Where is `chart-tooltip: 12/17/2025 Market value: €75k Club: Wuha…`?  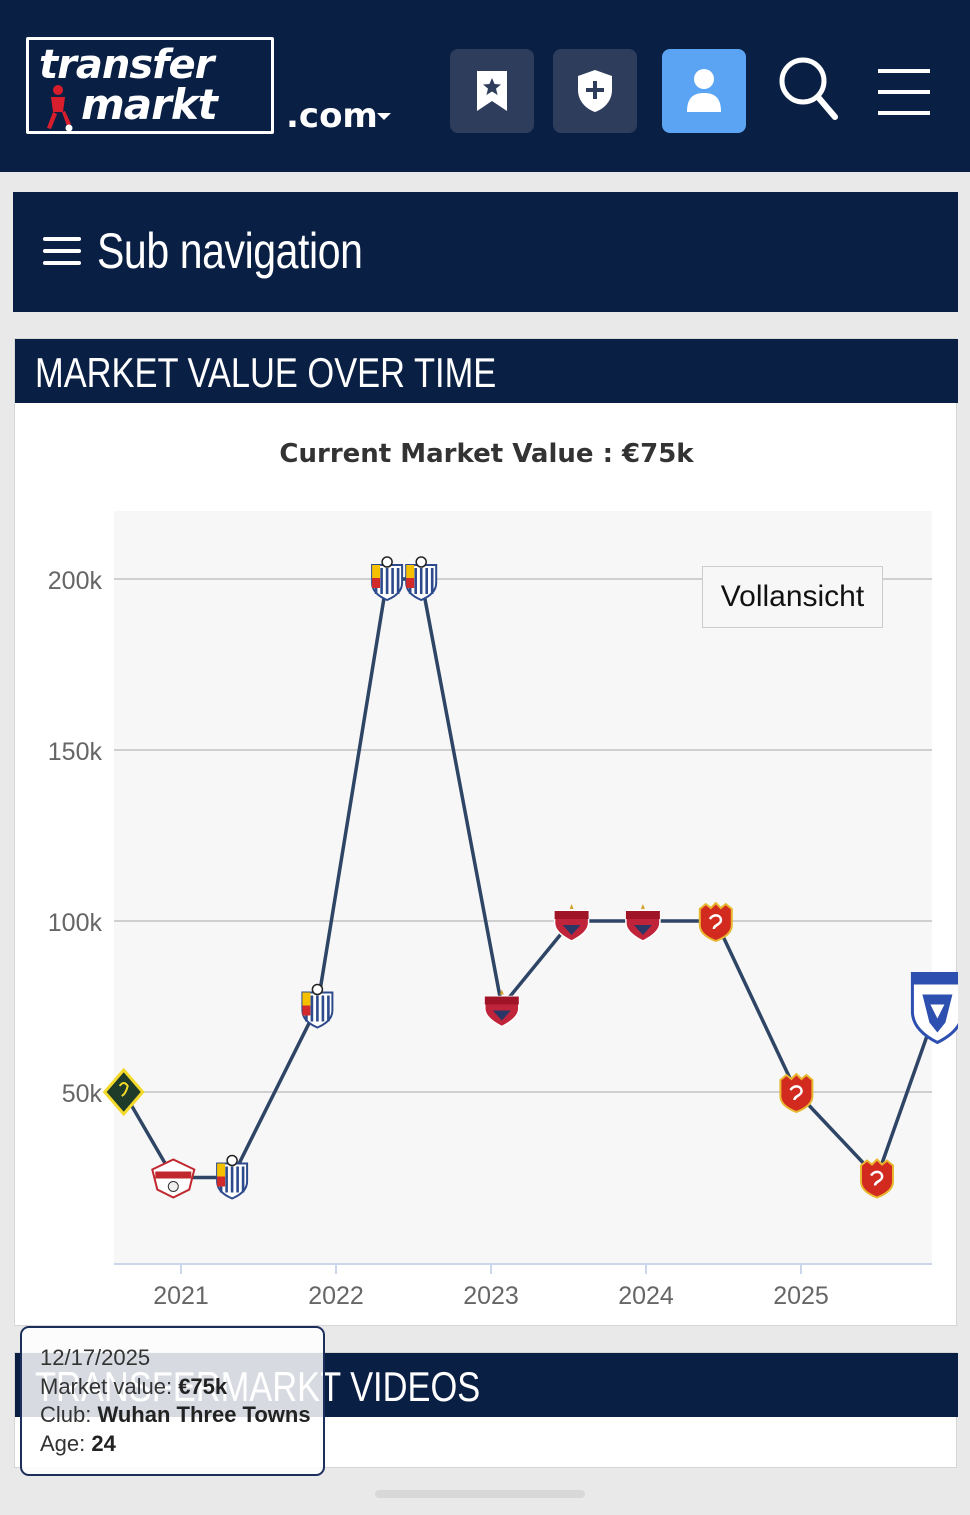
chart-tooltip: 12/17/2025 Market value: €75k Club: Wuha… is located at coordinates (172, 1401).